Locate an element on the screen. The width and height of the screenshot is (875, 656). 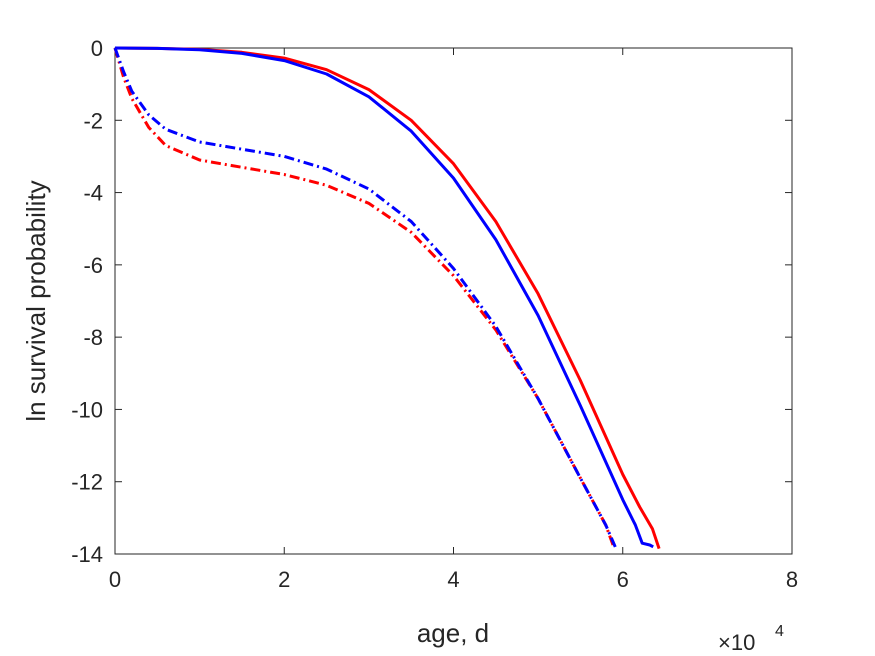
x-axis-label: age, d is located at coordinates (453, 633).